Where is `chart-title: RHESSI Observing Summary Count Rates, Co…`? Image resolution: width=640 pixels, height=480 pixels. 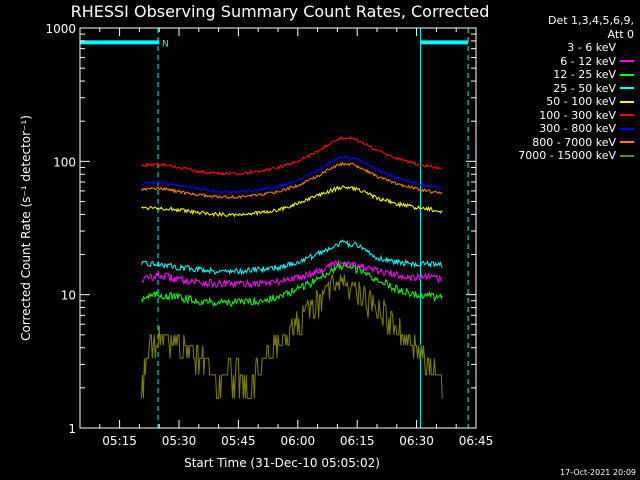
chart-title: RHESSI Observing Summary Count Rates, Co… is located at coordinates (280, 11).